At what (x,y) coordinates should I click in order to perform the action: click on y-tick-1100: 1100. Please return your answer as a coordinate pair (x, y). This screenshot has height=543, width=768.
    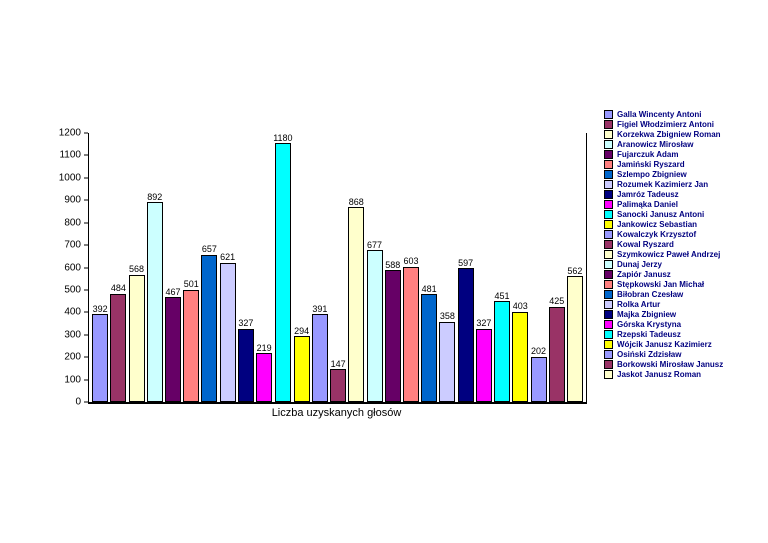
    Looking at the image, I should click on (62, 155).